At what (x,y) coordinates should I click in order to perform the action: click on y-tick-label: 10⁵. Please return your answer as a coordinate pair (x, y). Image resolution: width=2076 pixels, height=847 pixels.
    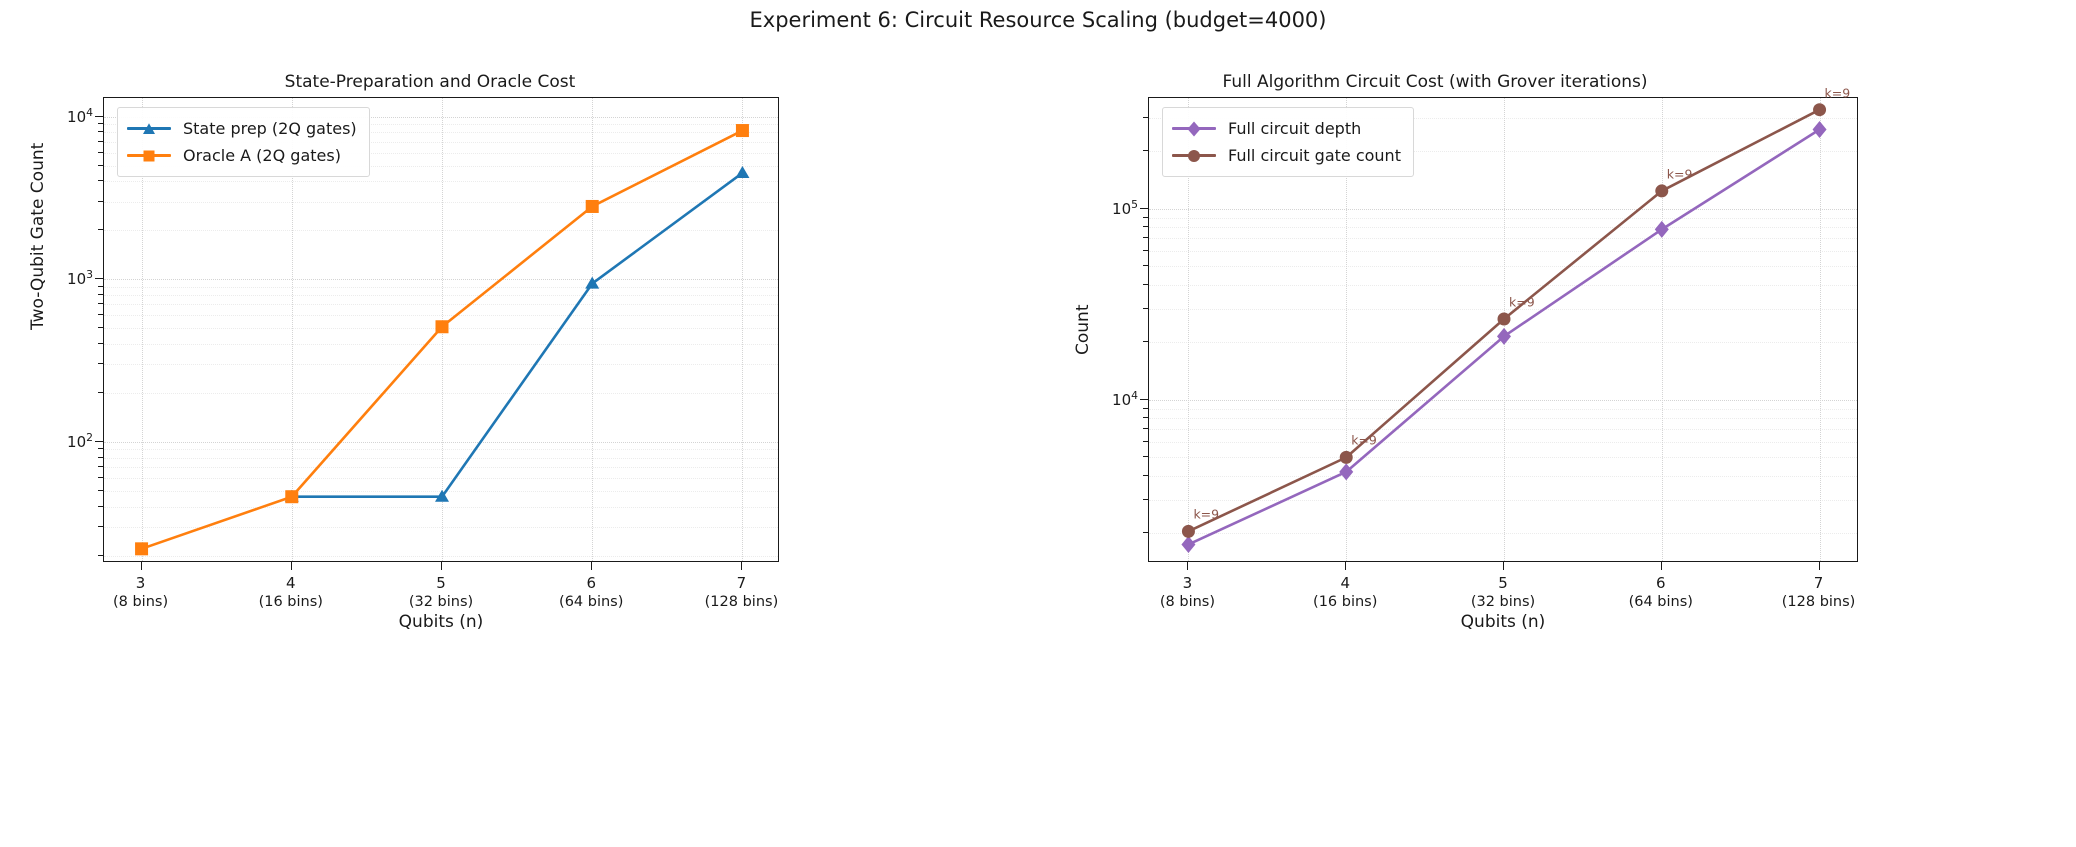
    Looking at the image, I should click on (1125, 207).